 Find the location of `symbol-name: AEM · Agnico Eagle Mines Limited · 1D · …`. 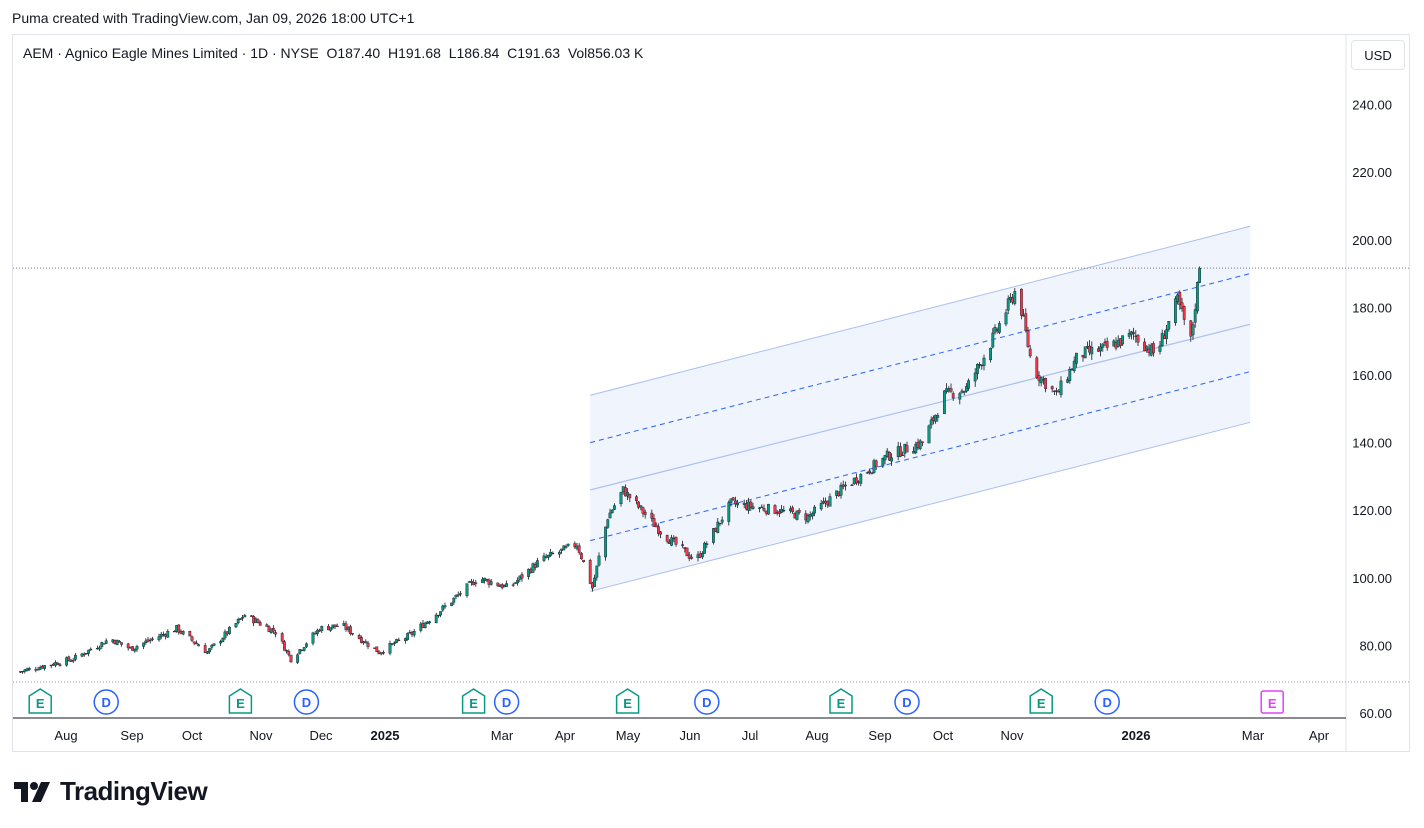

symbol-name: AEM · Agnico Eagle Mines Limited · 1D · … is located at coordinates (171, 53).